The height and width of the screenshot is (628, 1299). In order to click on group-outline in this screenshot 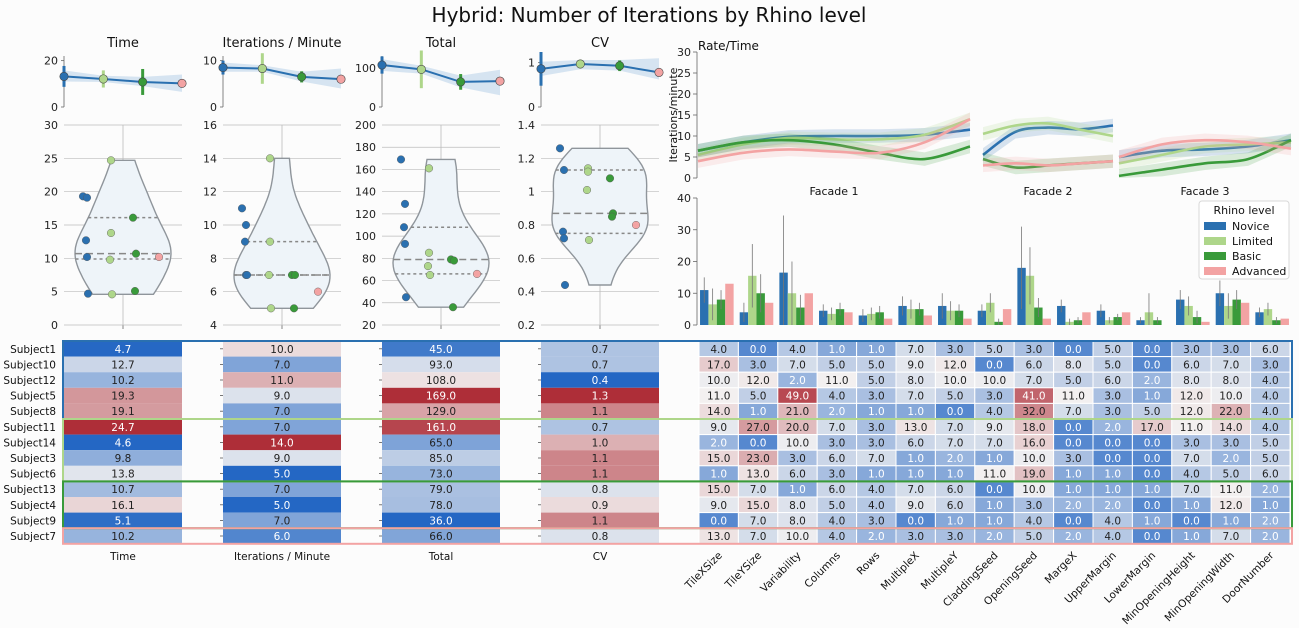, I will do `click(677, 536)`.